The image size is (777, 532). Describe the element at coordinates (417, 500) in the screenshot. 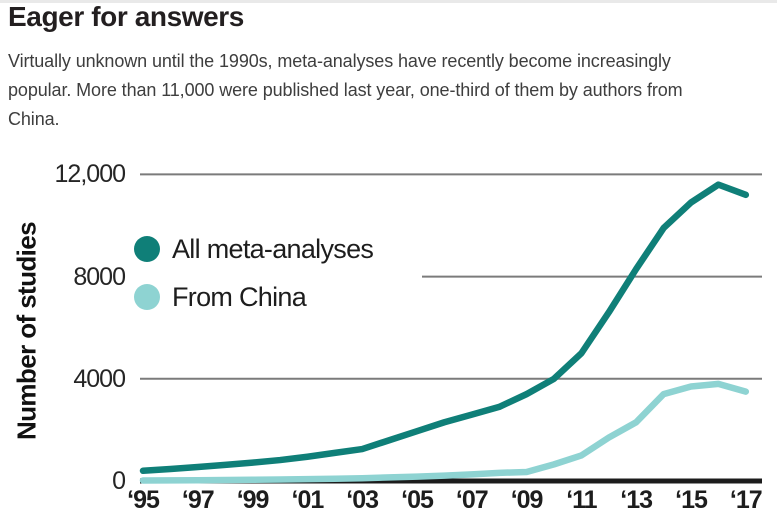

I see `x-tick-label-2005: ‘05` at that location.